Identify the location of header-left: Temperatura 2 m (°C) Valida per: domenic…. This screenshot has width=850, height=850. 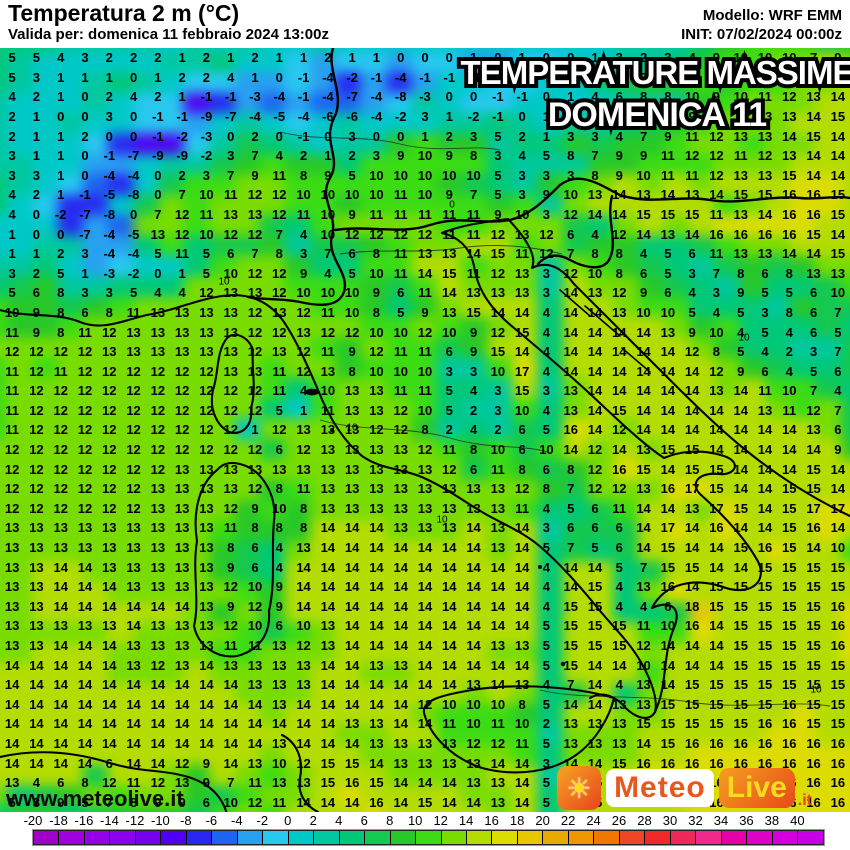
(168, 24).